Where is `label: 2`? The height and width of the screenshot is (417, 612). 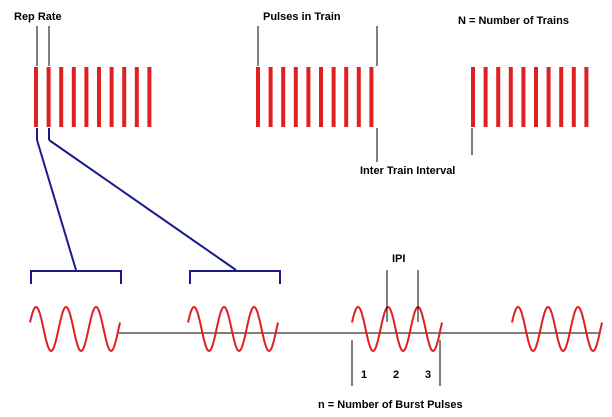 label: 2 is located at coordinates (396, 375).